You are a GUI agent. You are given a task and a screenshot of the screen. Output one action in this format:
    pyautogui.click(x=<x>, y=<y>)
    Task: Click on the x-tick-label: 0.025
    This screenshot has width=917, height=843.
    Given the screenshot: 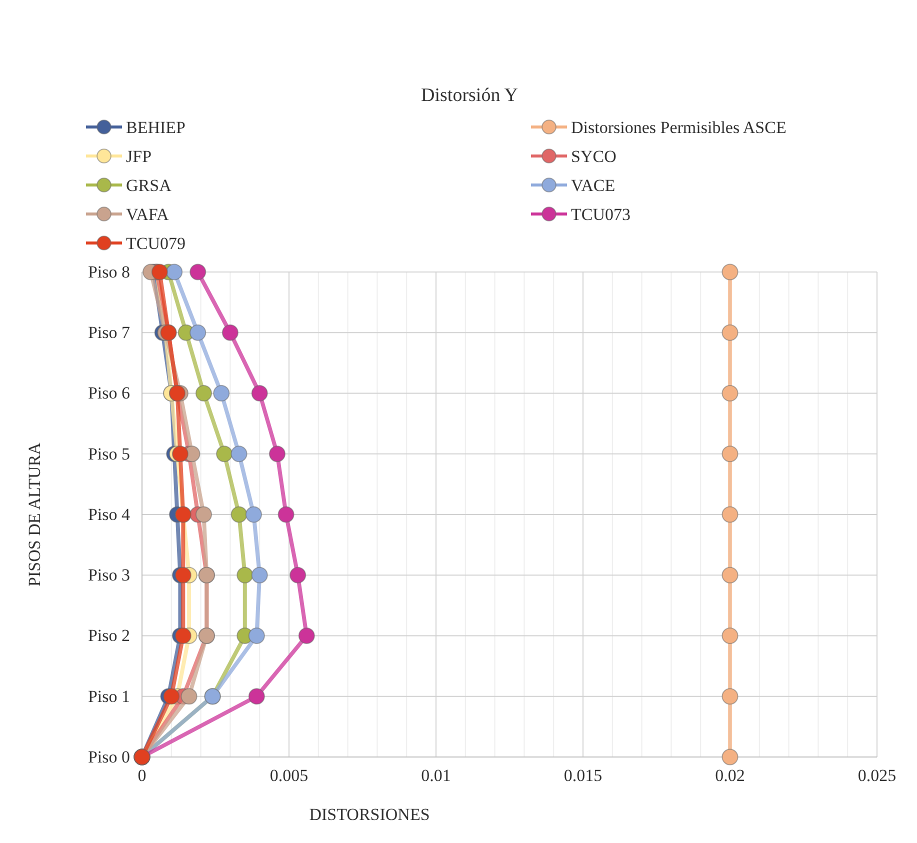 What is the action you would take?
    pyautogui.click(x=877, y=776)
    